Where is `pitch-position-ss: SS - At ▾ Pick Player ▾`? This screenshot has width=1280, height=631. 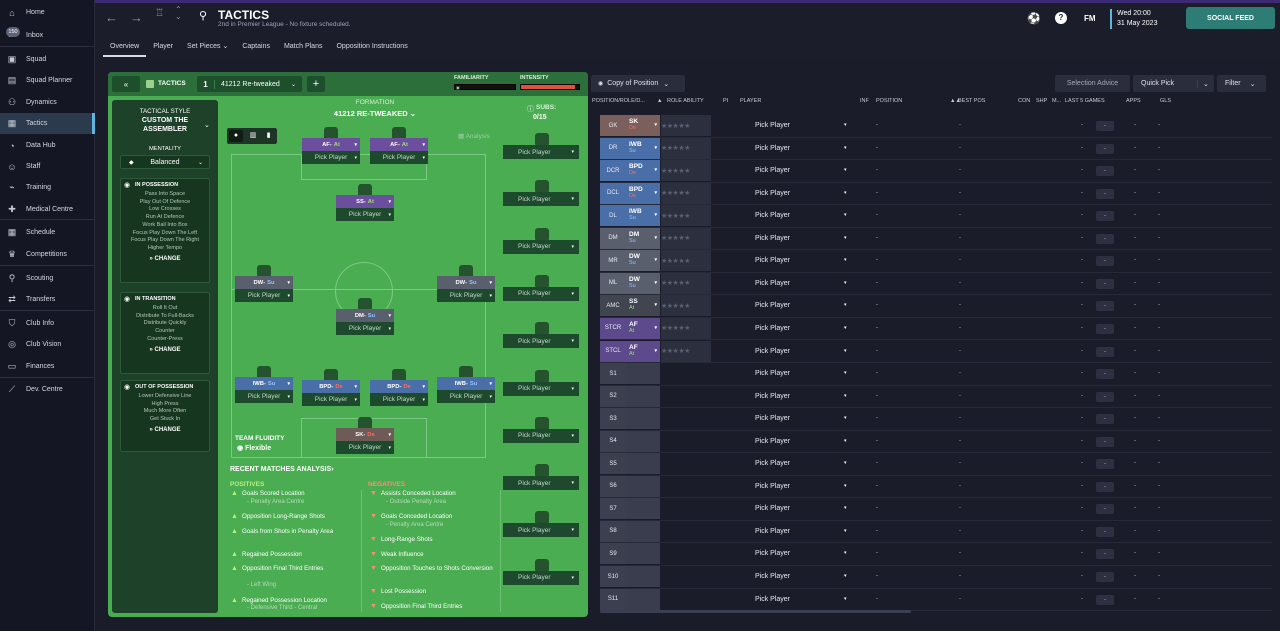 pitch-position-ss: SS - At ▾ Pick Player ▾ is located at coordinates (365, 204).